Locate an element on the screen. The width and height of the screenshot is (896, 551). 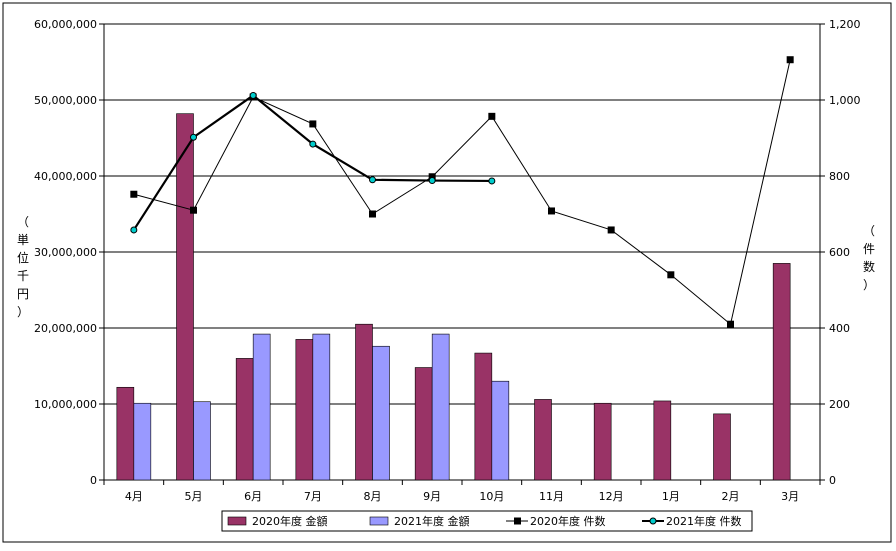
left-axis-paren-close: ） is located at coordinates (22, 312).